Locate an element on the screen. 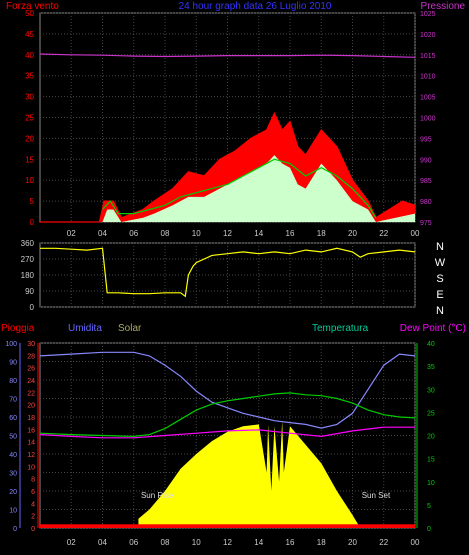 The height and width of the screenshot is (555, 469). climate-x-tick: 06 is located at coordinates (133, 542).